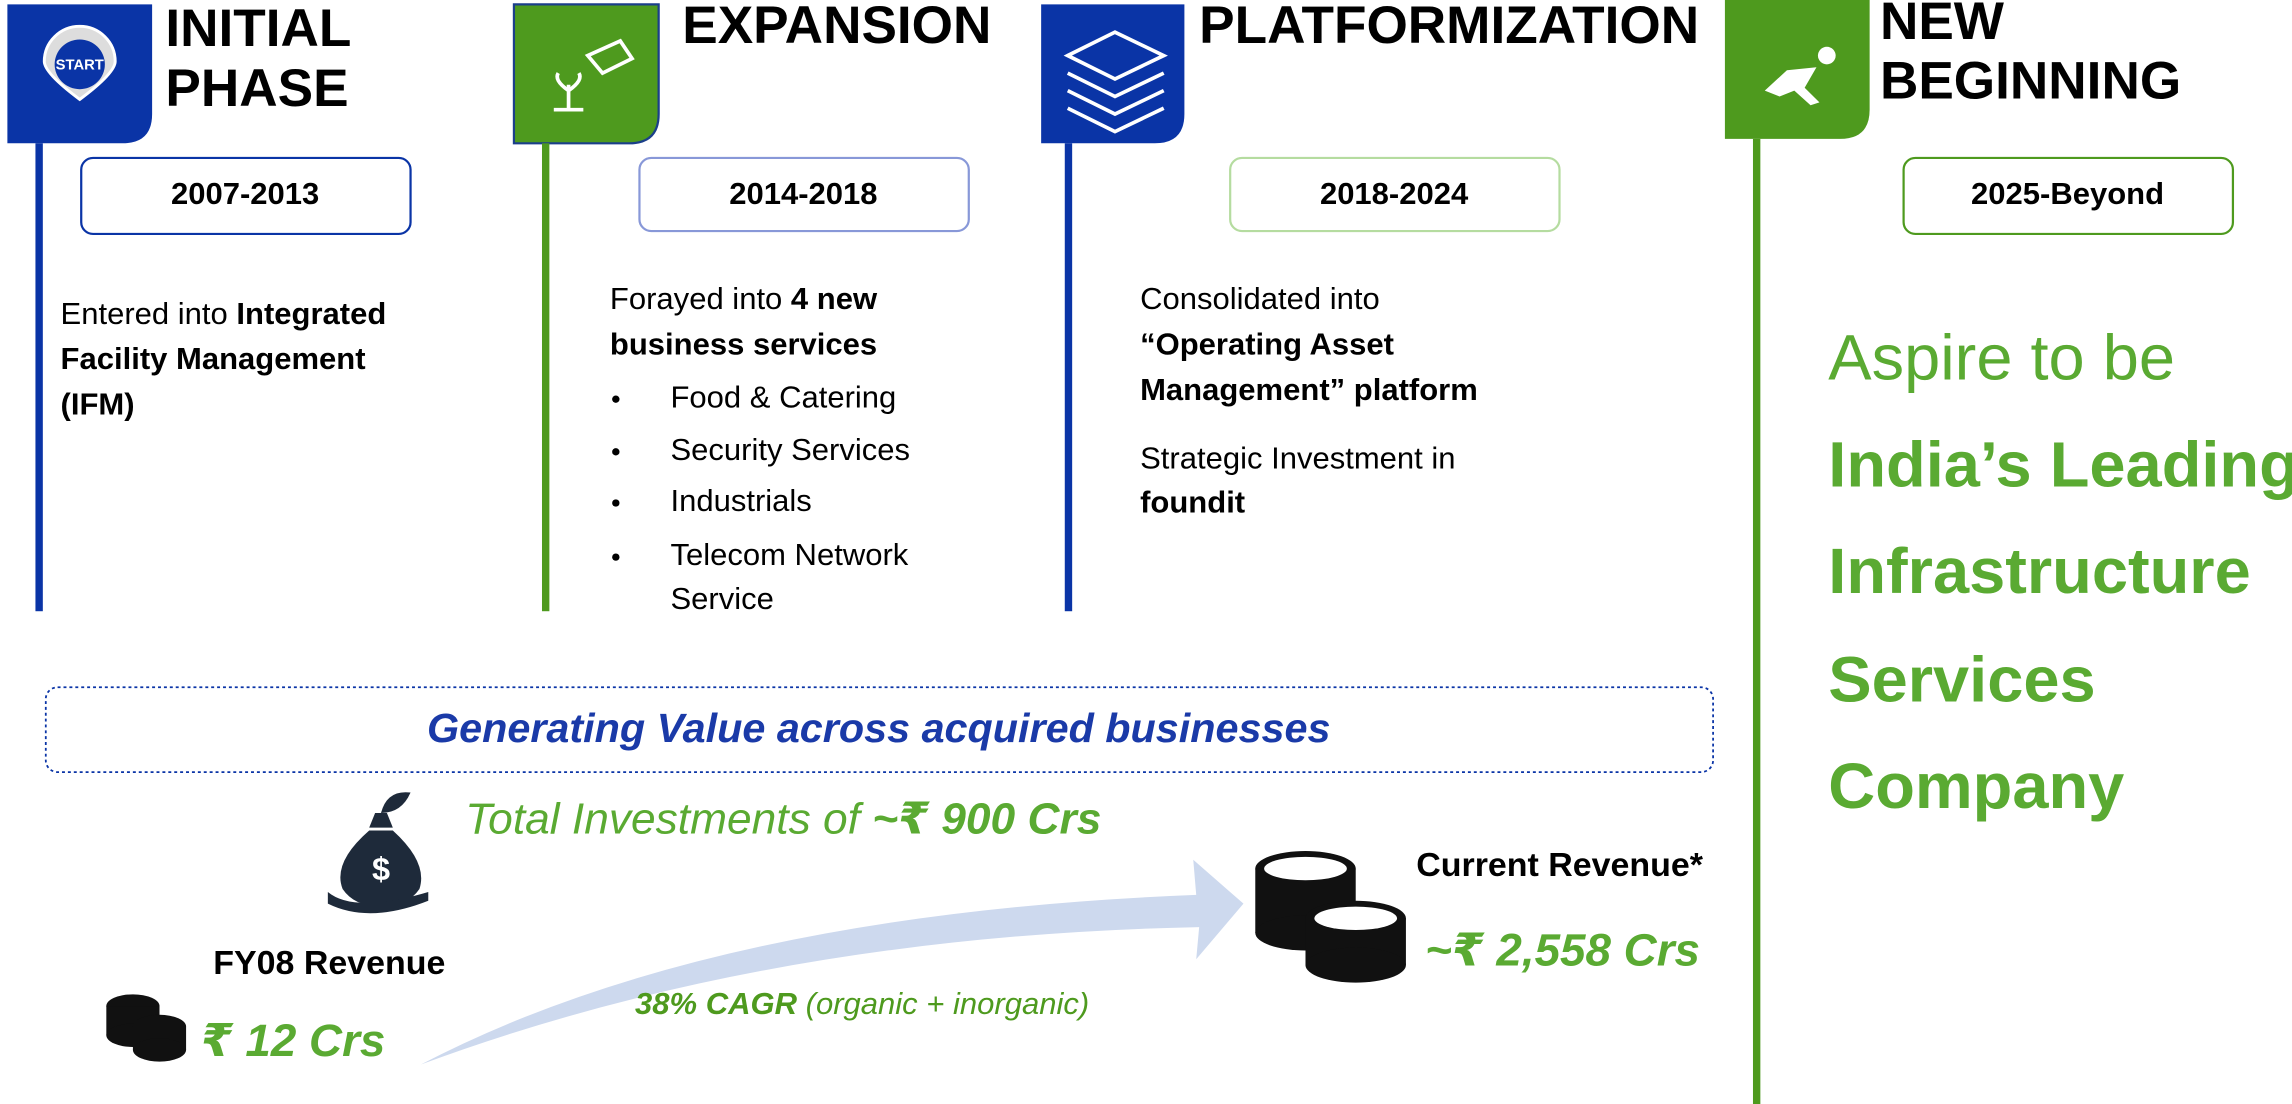  I want to click on fy08-label: FY08 Revenue, so click(329, 963).